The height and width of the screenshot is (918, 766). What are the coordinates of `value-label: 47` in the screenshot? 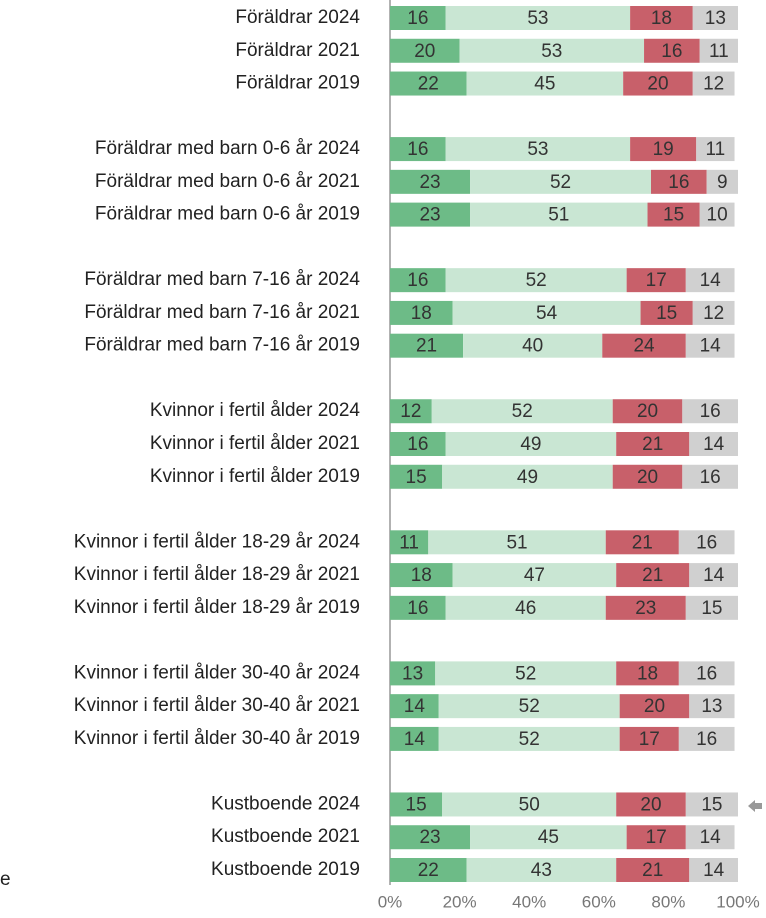 It's located at (534, 575).